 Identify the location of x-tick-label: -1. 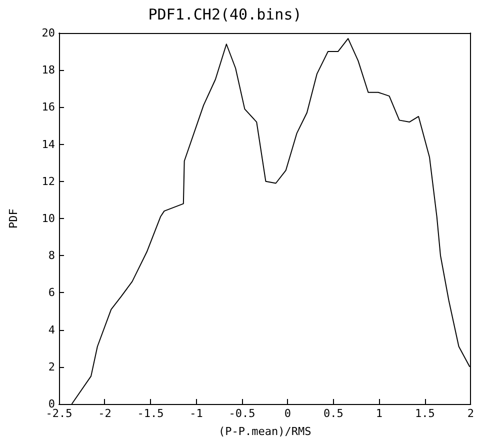
(196, 413).